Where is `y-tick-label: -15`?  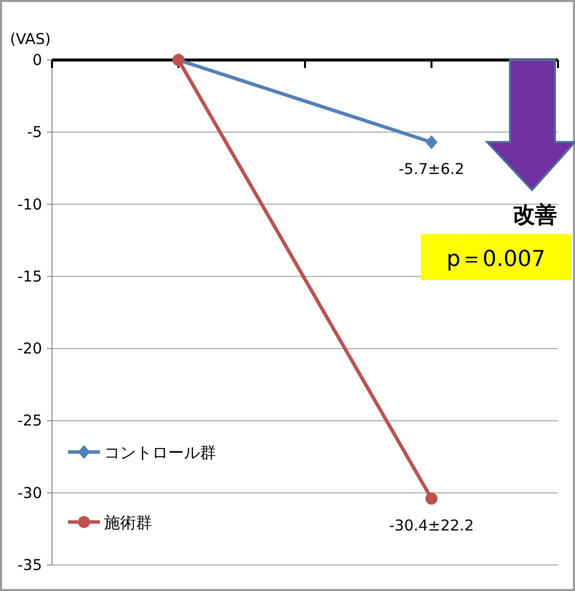
y-tick-label: -15 is located at coordinates (30, 276).